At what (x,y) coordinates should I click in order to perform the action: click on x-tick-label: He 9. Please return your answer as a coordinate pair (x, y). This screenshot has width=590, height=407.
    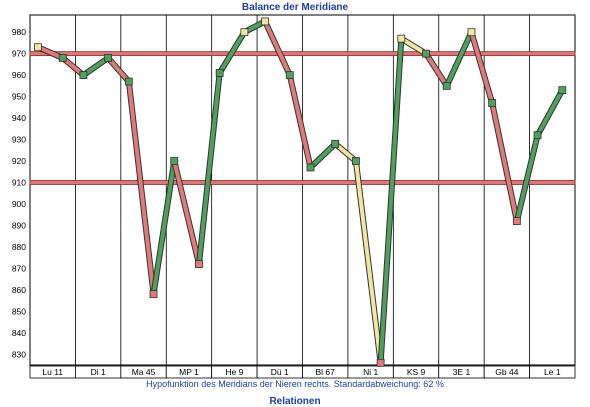
    Looking at the image, I should click on (234, 372).